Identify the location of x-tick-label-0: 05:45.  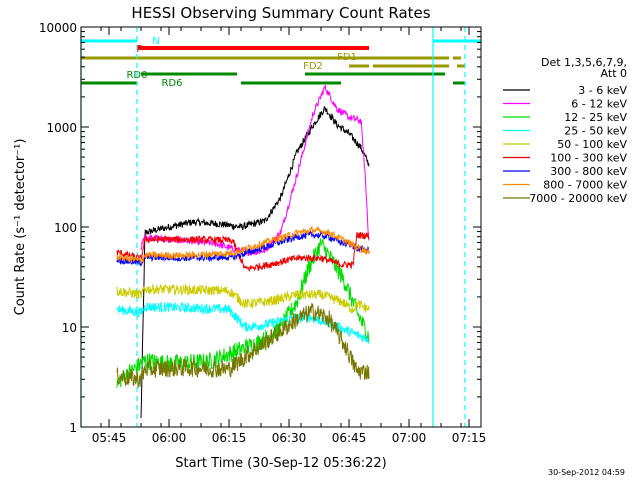
(109, 438).